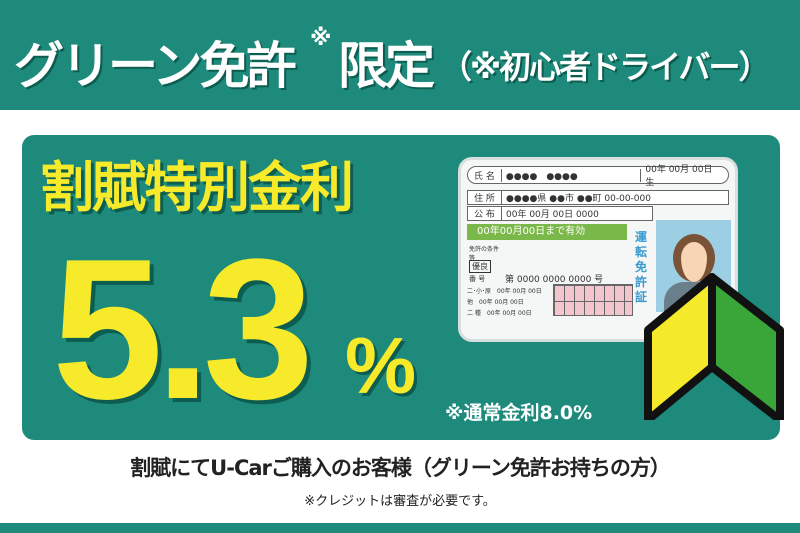 This screenshot has height=533, width=800. What do you see at coordinates (381, 365) in the screenshot?
I see `promo-percent: %` at bounding box center [381, 365].